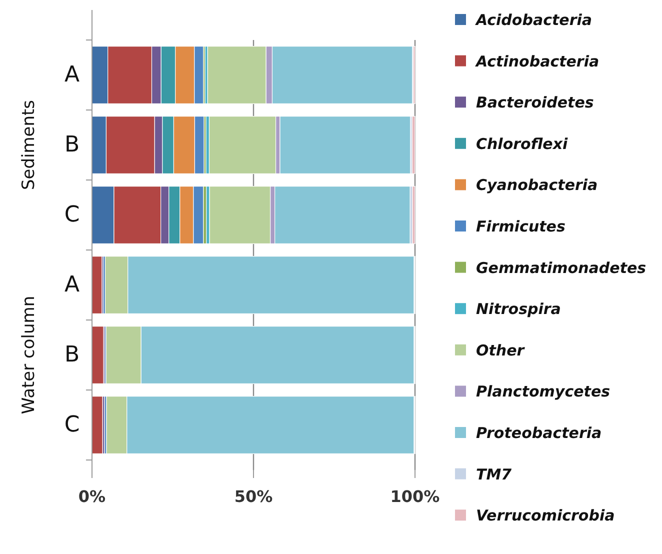  I want to click on legend-label: Acidobacteria, so click(533, 20).